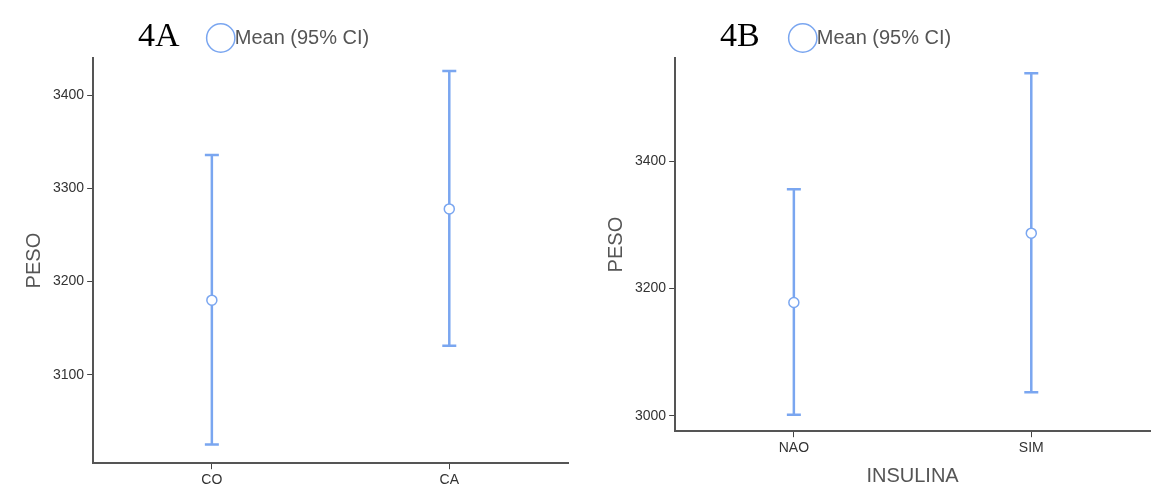  What do you see at coordinates (913, 474) in the screenshot?
I see `x-axis-title: INSULINA` at bounding box center [913, 474].